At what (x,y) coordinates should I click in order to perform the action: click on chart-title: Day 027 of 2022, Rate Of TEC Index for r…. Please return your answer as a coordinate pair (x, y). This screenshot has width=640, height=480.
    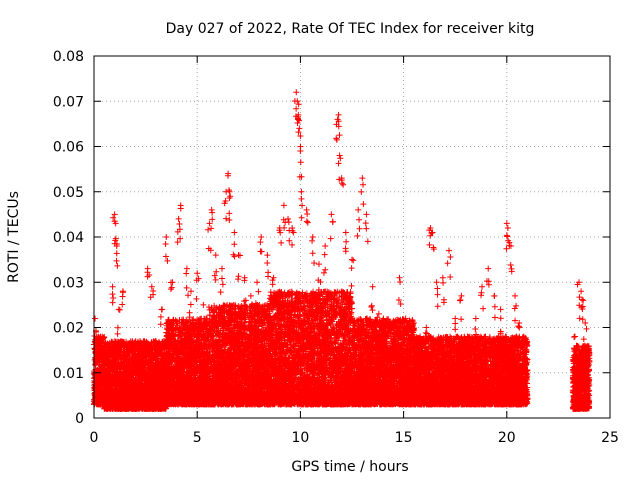
    Looking at the image, I should click on (350, 29).